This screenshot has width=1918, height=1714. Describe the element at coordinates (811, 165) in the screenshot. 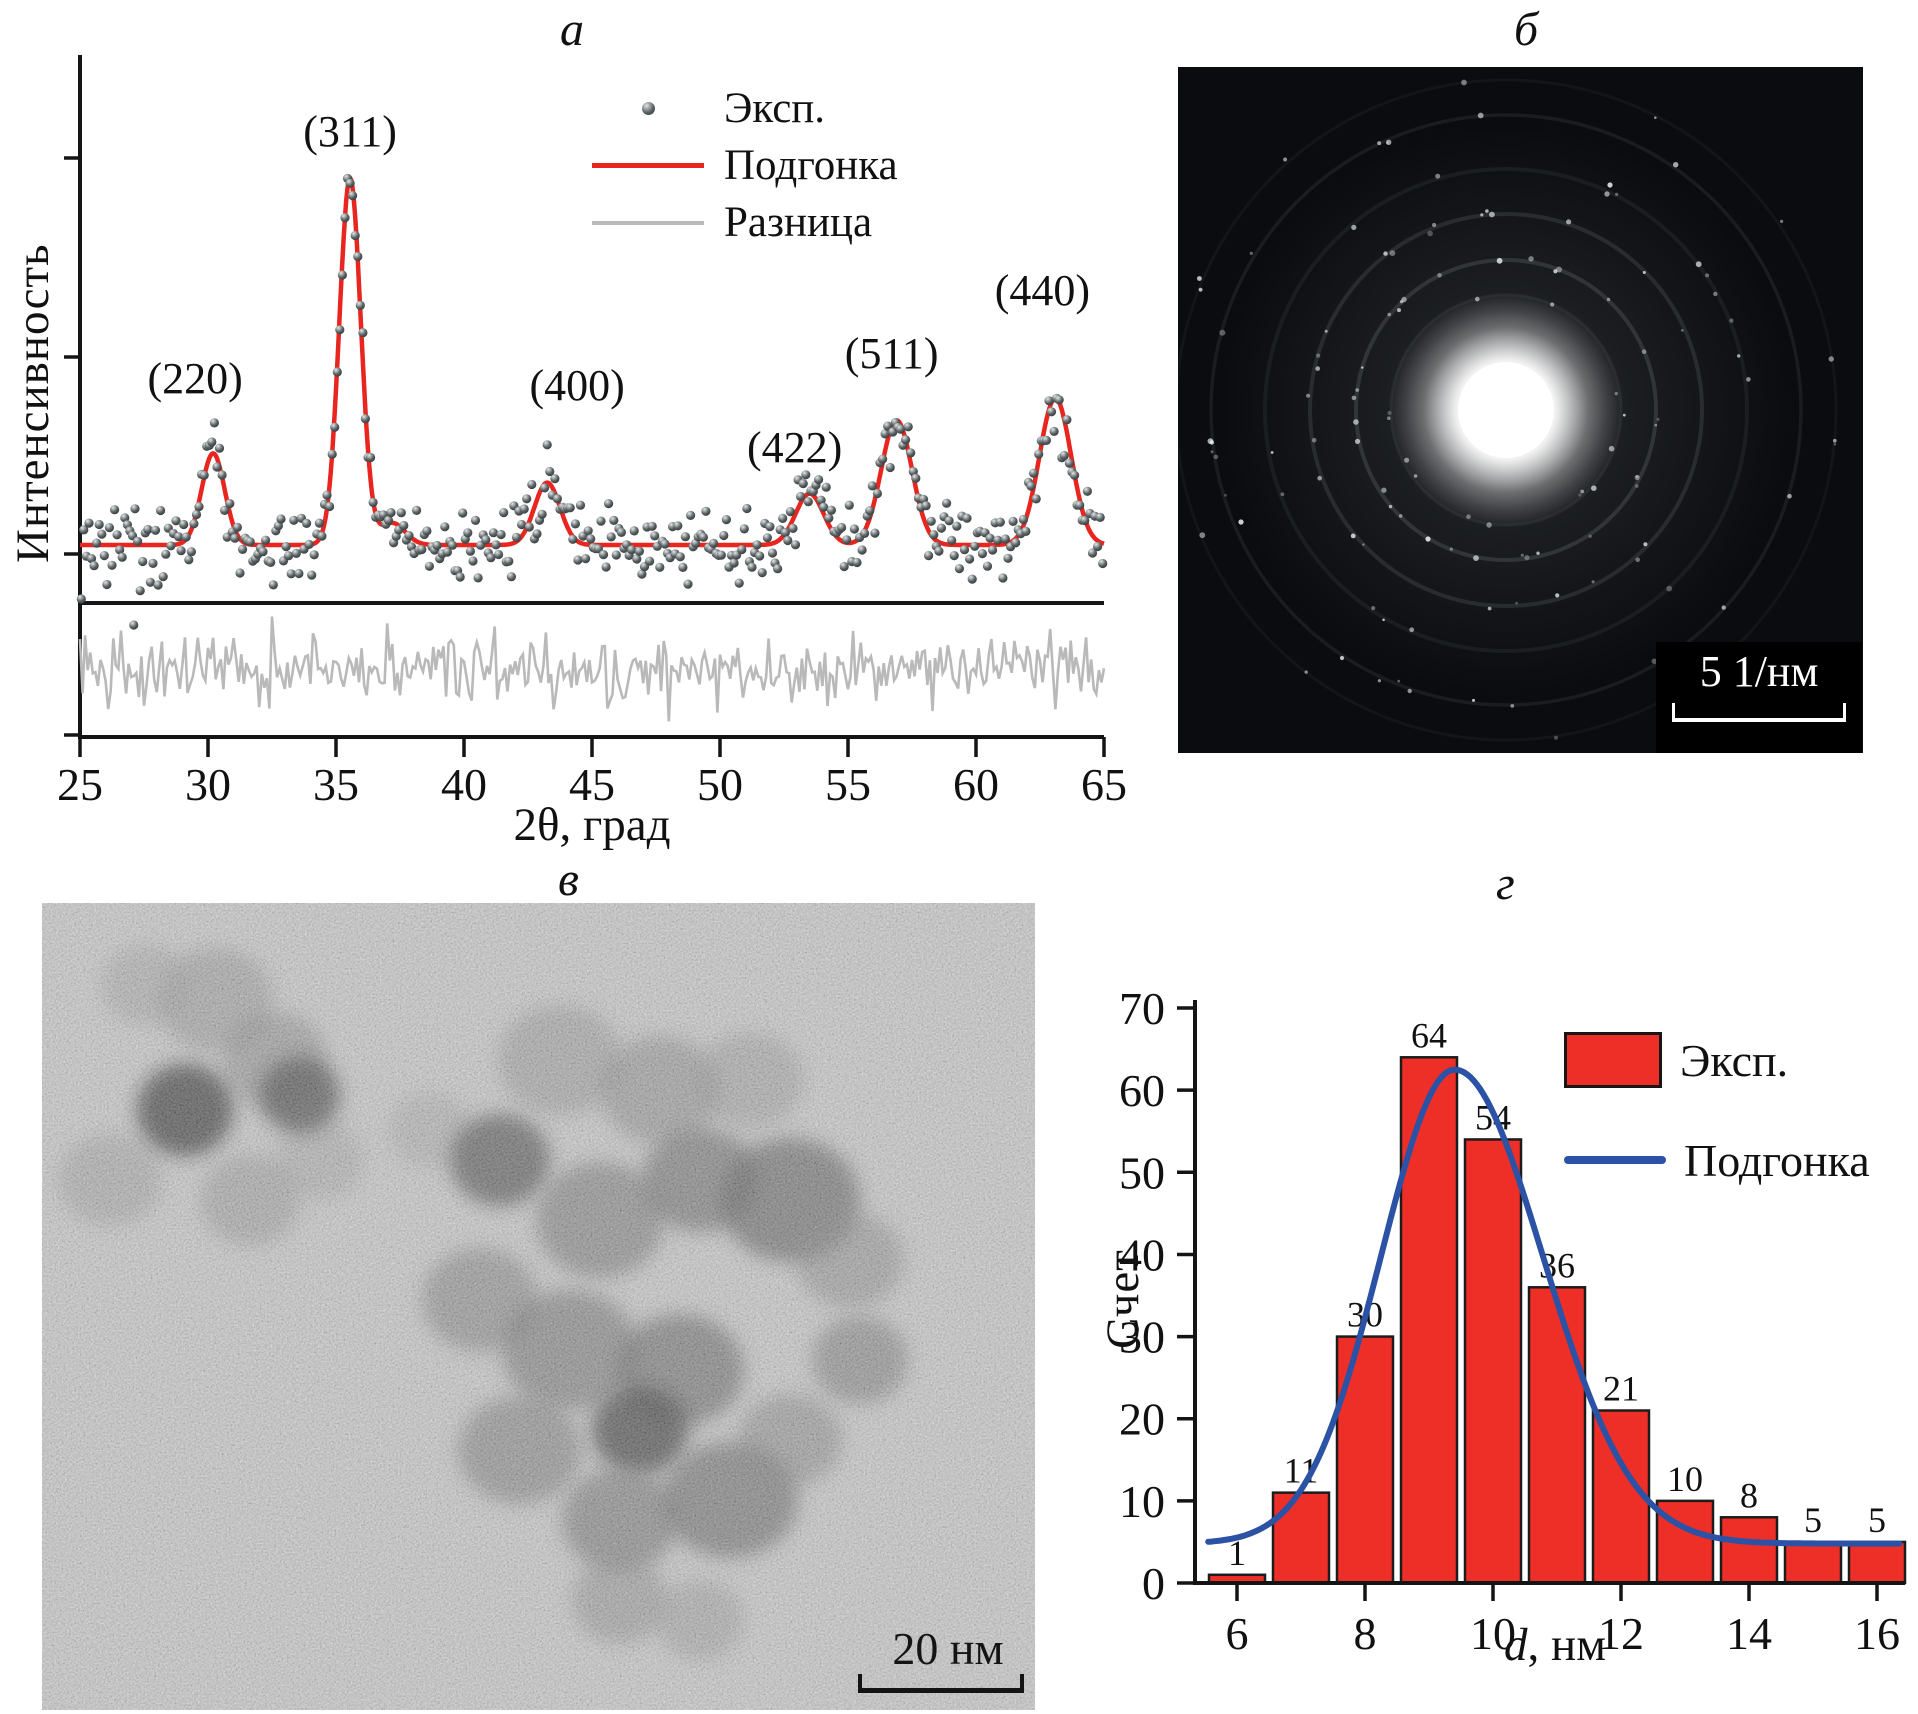

I see `legend-label: Подгонка` at that location.